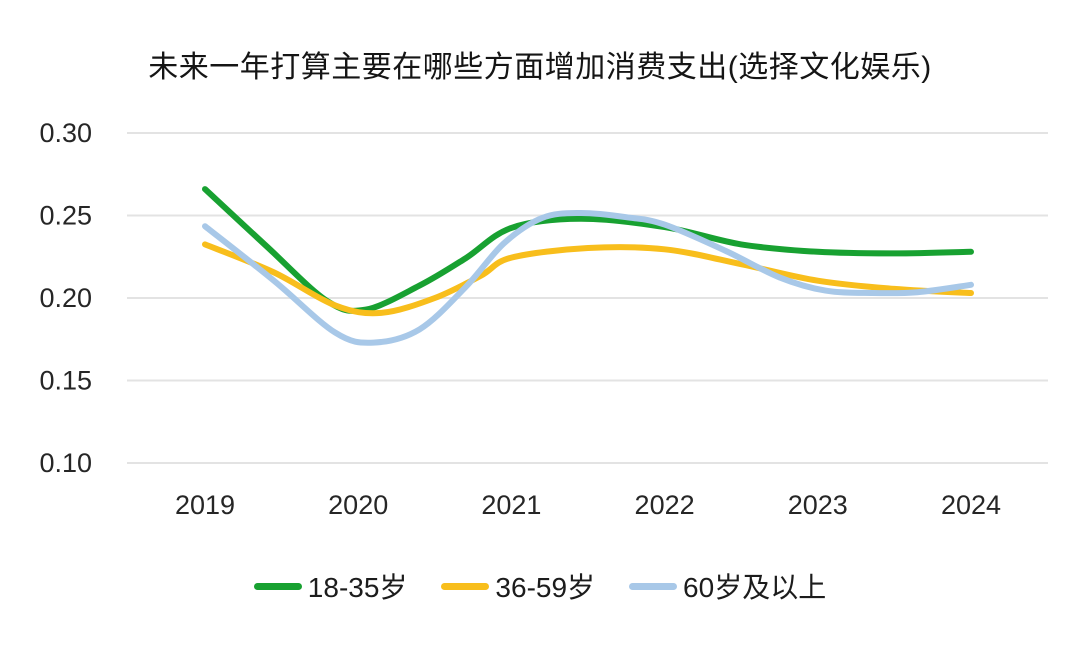  Describe the element at coordinates (358, 505) in the screenshot. I see `x-tick-label-2020: 2020` at that location.